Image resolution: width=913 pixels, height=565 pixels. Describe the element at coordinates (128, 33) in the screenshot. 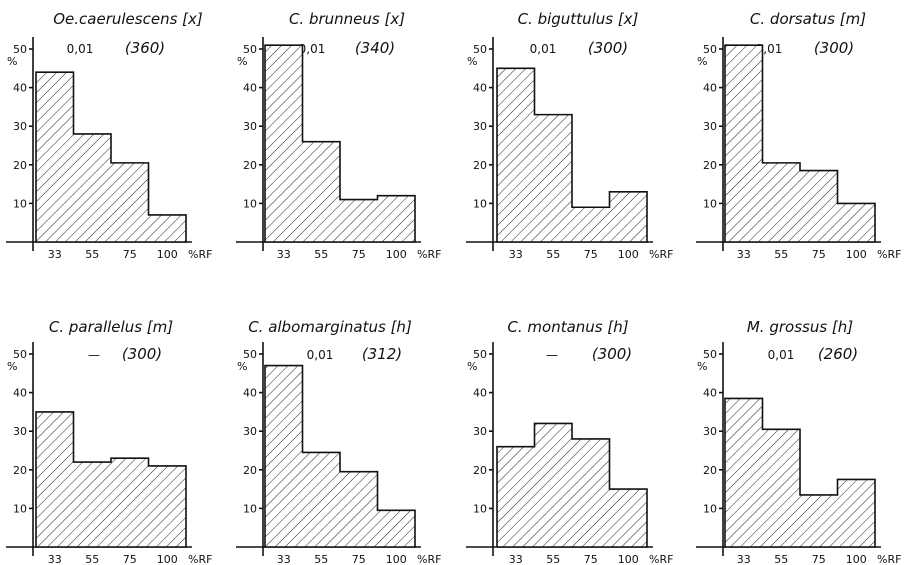

I see `panel-1: Oe.caerulescens [x] 0,01 (360)` at that location.